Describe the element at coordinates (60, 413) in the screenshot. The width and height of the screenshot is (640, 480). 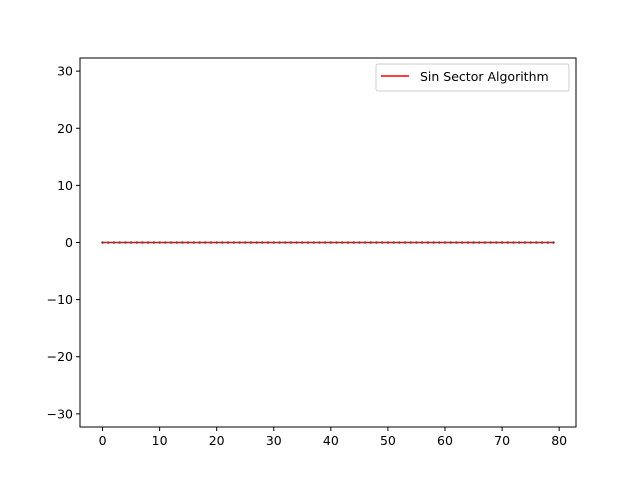
I see `y-tick-label: −30` at that location.